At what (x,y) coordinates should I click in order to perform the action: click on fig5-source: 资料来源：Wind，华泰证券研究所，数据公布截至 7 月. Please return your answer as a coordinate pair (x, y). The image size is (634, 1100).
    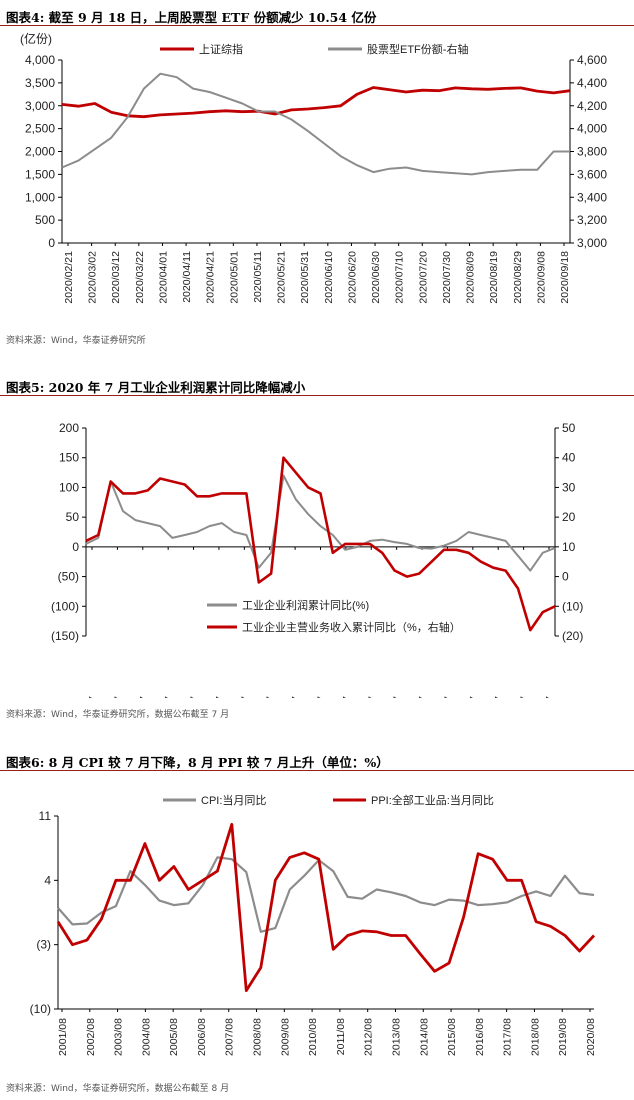
    Looking at the image, I should click on (118, 715).